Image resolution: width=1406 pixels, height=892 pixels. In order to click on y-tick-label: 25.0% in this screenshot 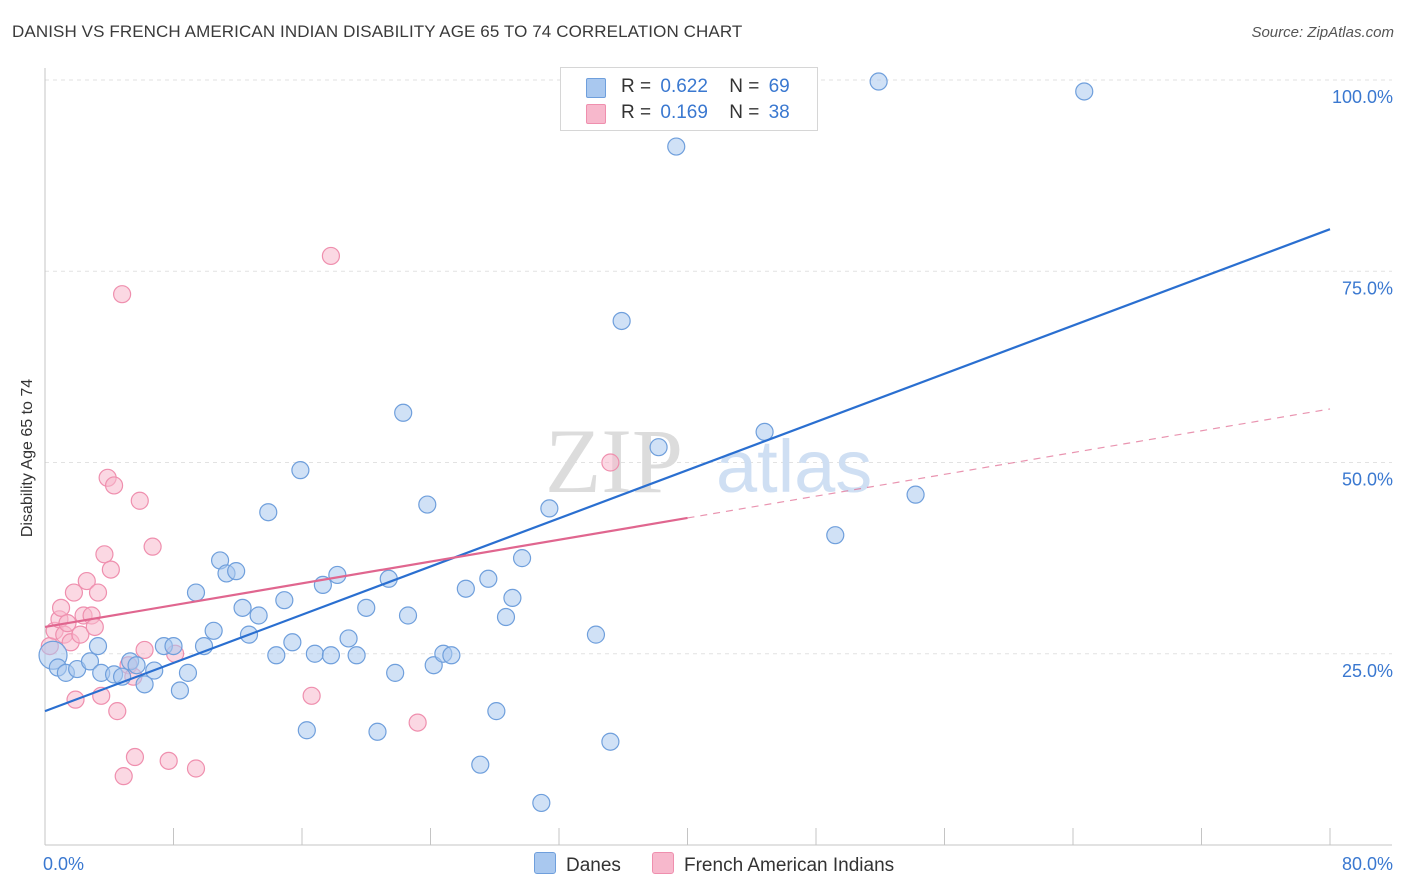, I will do `click(1367, 671)`.